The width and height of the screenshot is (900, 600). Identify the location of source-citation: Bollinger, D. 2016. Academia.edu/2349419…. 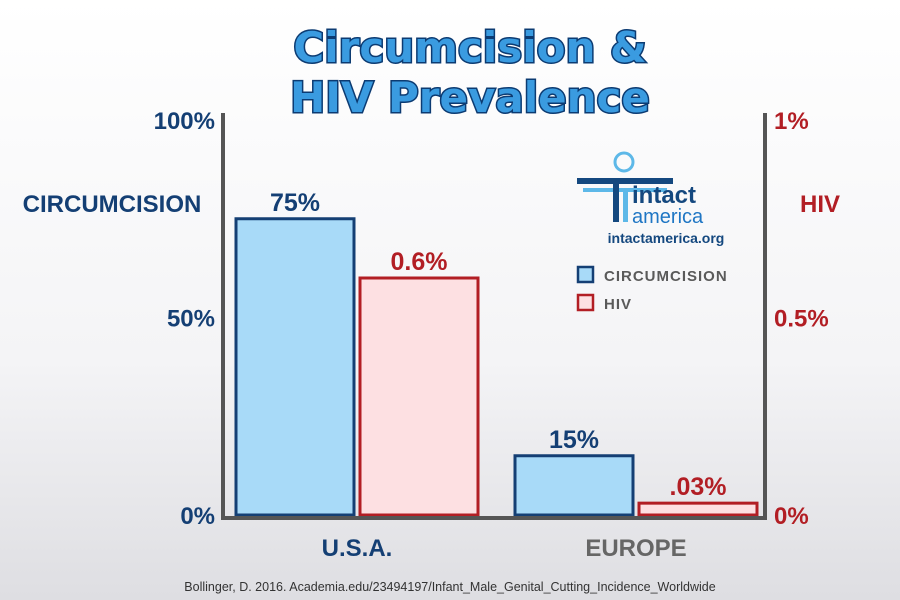
(449, 587).